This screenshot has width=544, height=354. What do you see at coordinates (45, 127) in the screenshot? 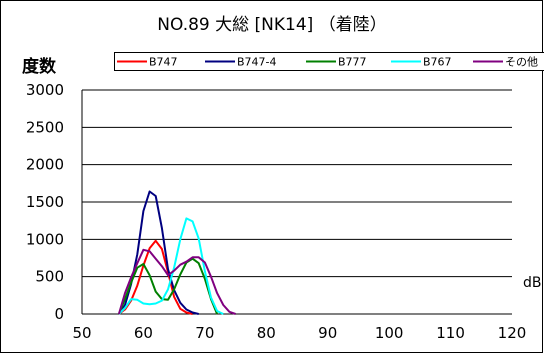
I see `y-tick-label: 2500` at bounding box center [45, 127].